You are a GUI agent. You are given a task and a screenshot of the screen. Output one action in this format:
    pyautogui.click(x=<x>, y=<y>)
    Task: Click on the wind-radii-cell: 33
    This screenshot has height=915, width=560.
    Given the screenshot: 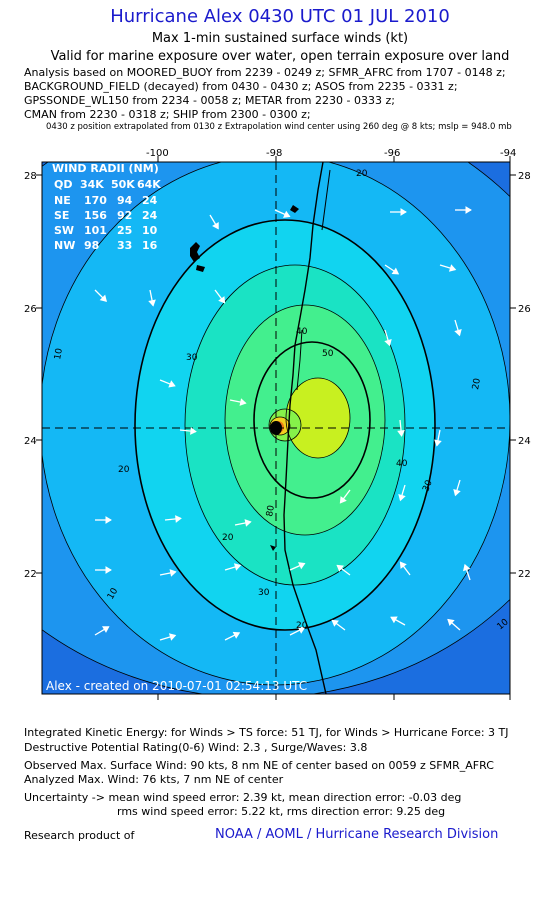 What is the action you would take?
    pyautogui.click(x=124, y=245)
    